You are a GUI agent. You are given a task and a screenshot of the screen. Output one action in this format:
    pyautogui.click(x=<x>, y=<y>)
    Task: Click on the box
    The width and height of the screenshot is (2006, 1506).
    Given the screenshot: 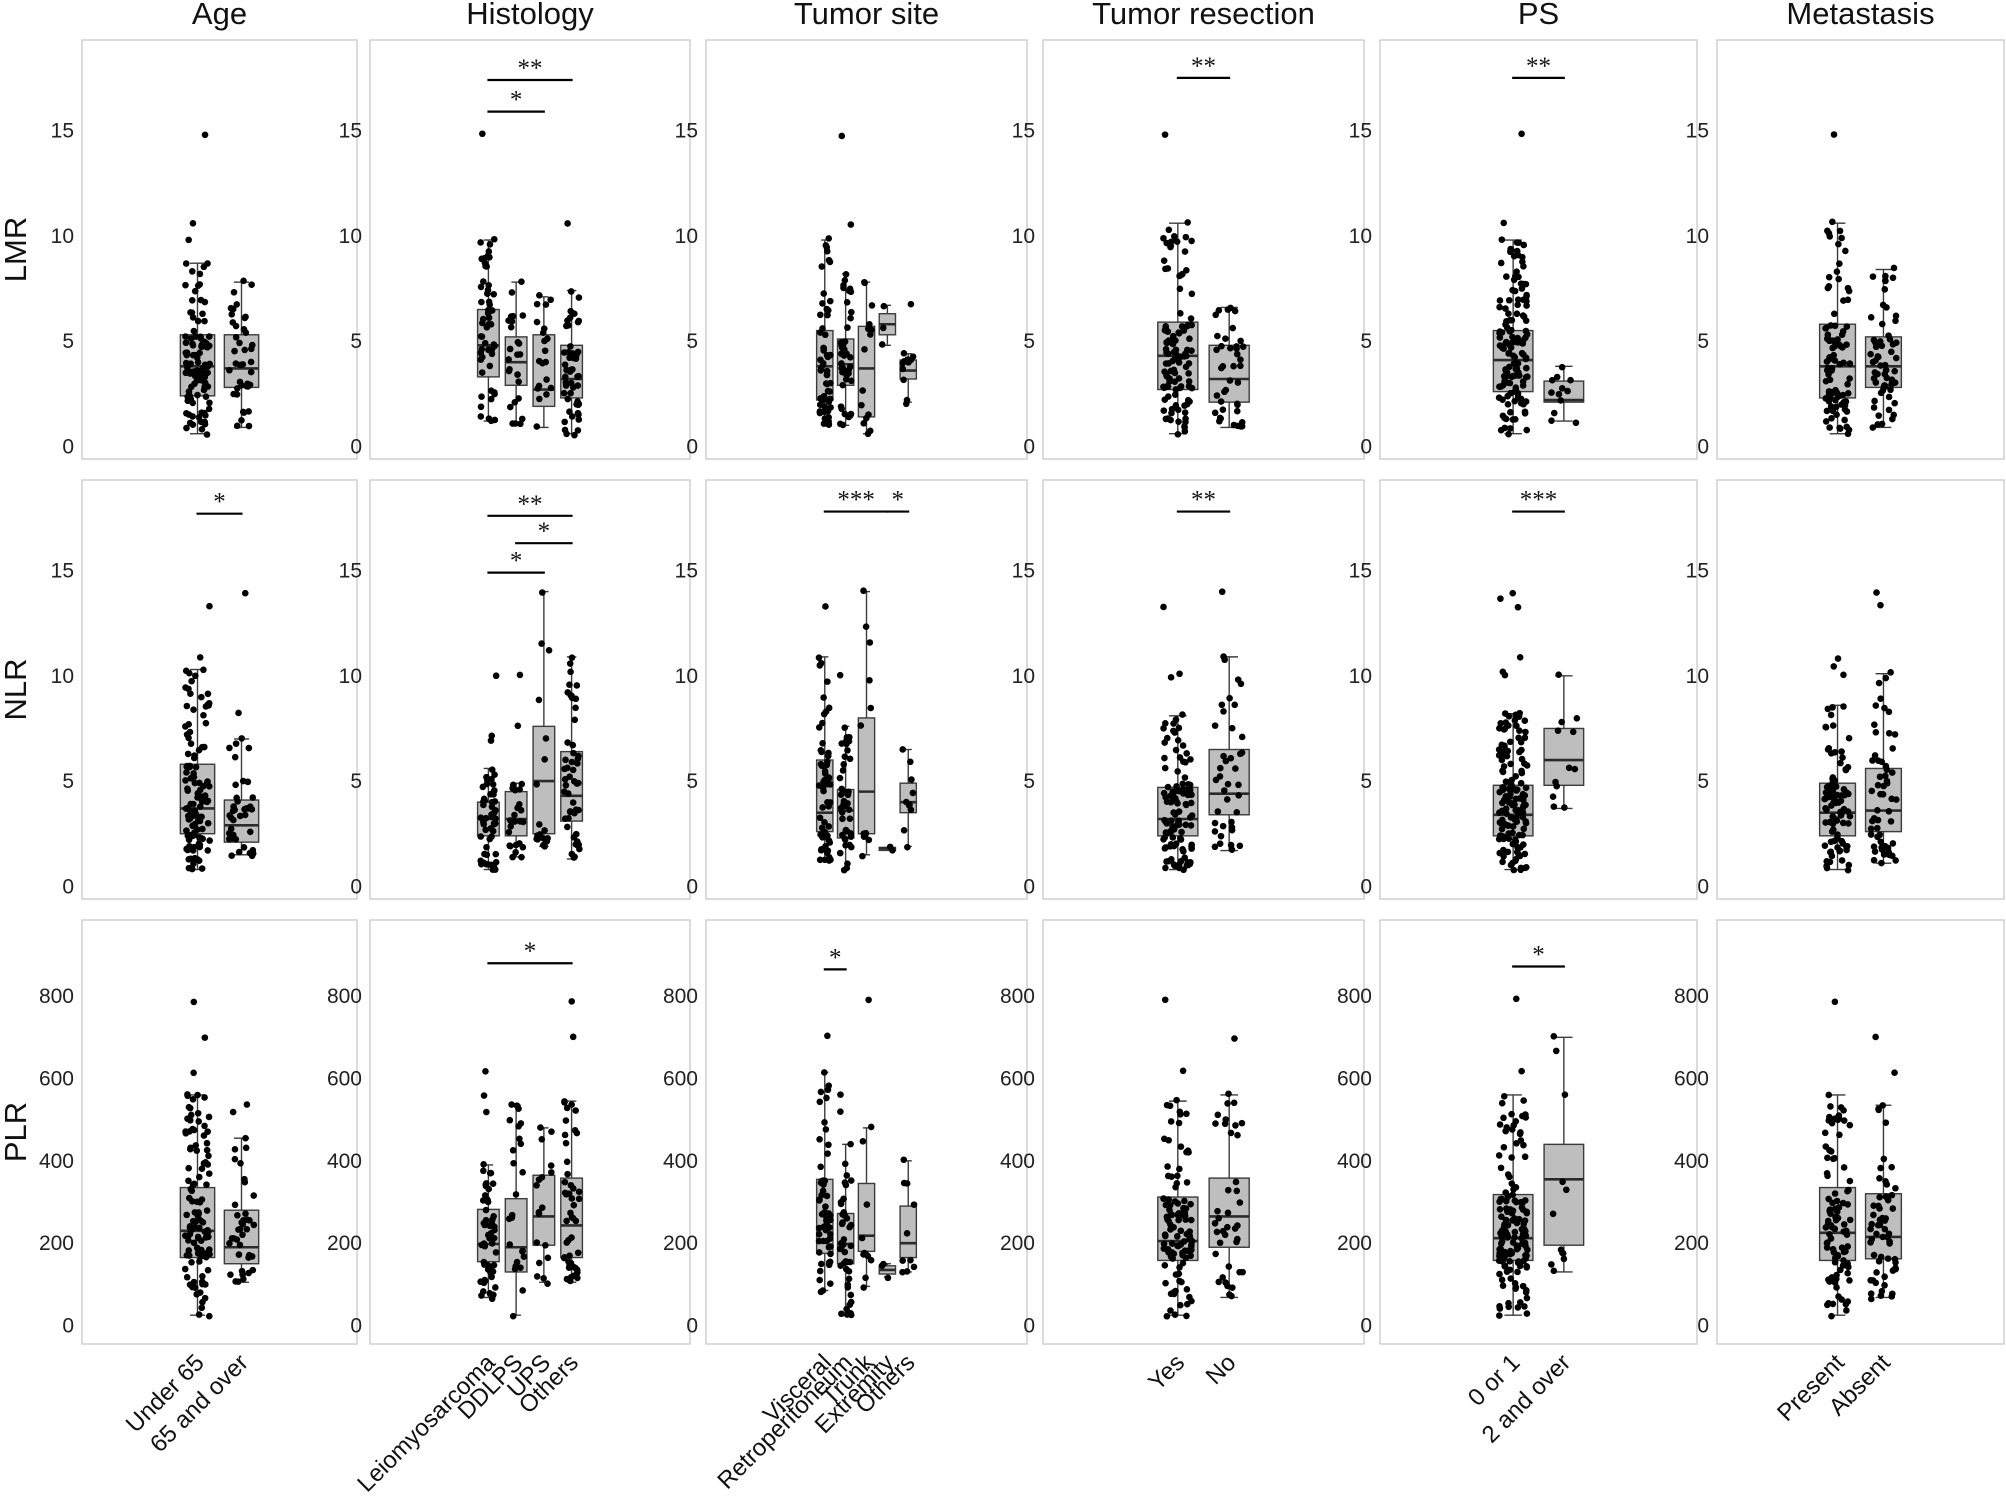 What is the action you would take?
    pyautogui.click(x=1564, y=757)
    